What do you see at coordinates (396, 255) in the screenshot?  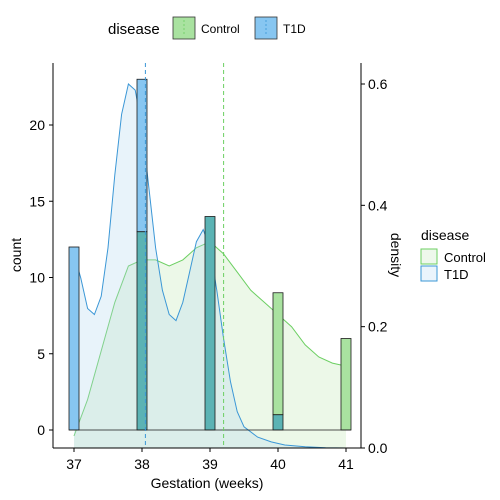 I see `y-axis-right-title: density` at bounding box center [396, 255].